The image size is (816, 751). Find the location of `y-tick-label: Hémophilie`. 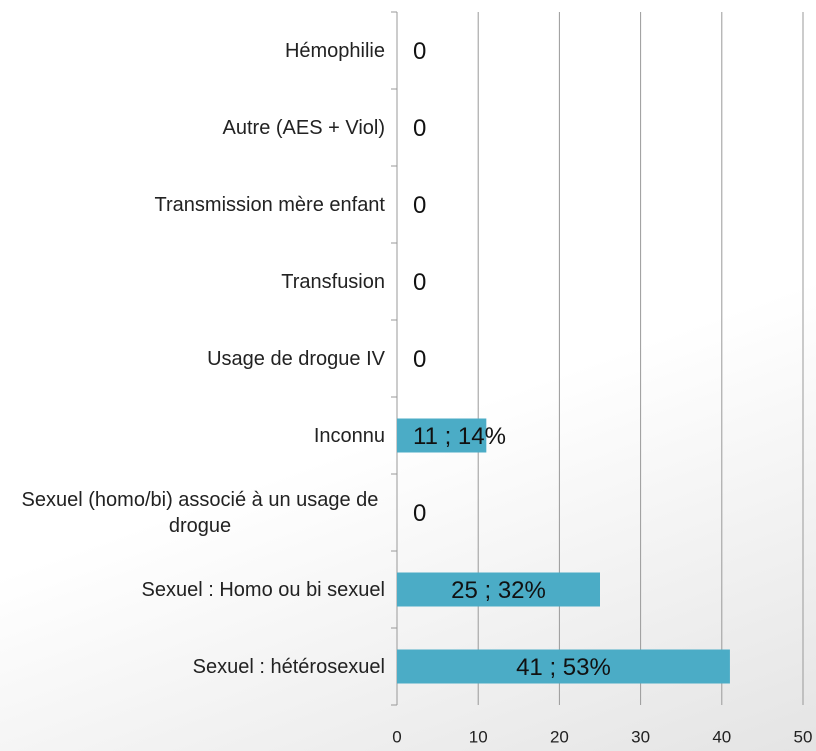

y-tick-label: Hémophilie is located at coordinates (334, 50).